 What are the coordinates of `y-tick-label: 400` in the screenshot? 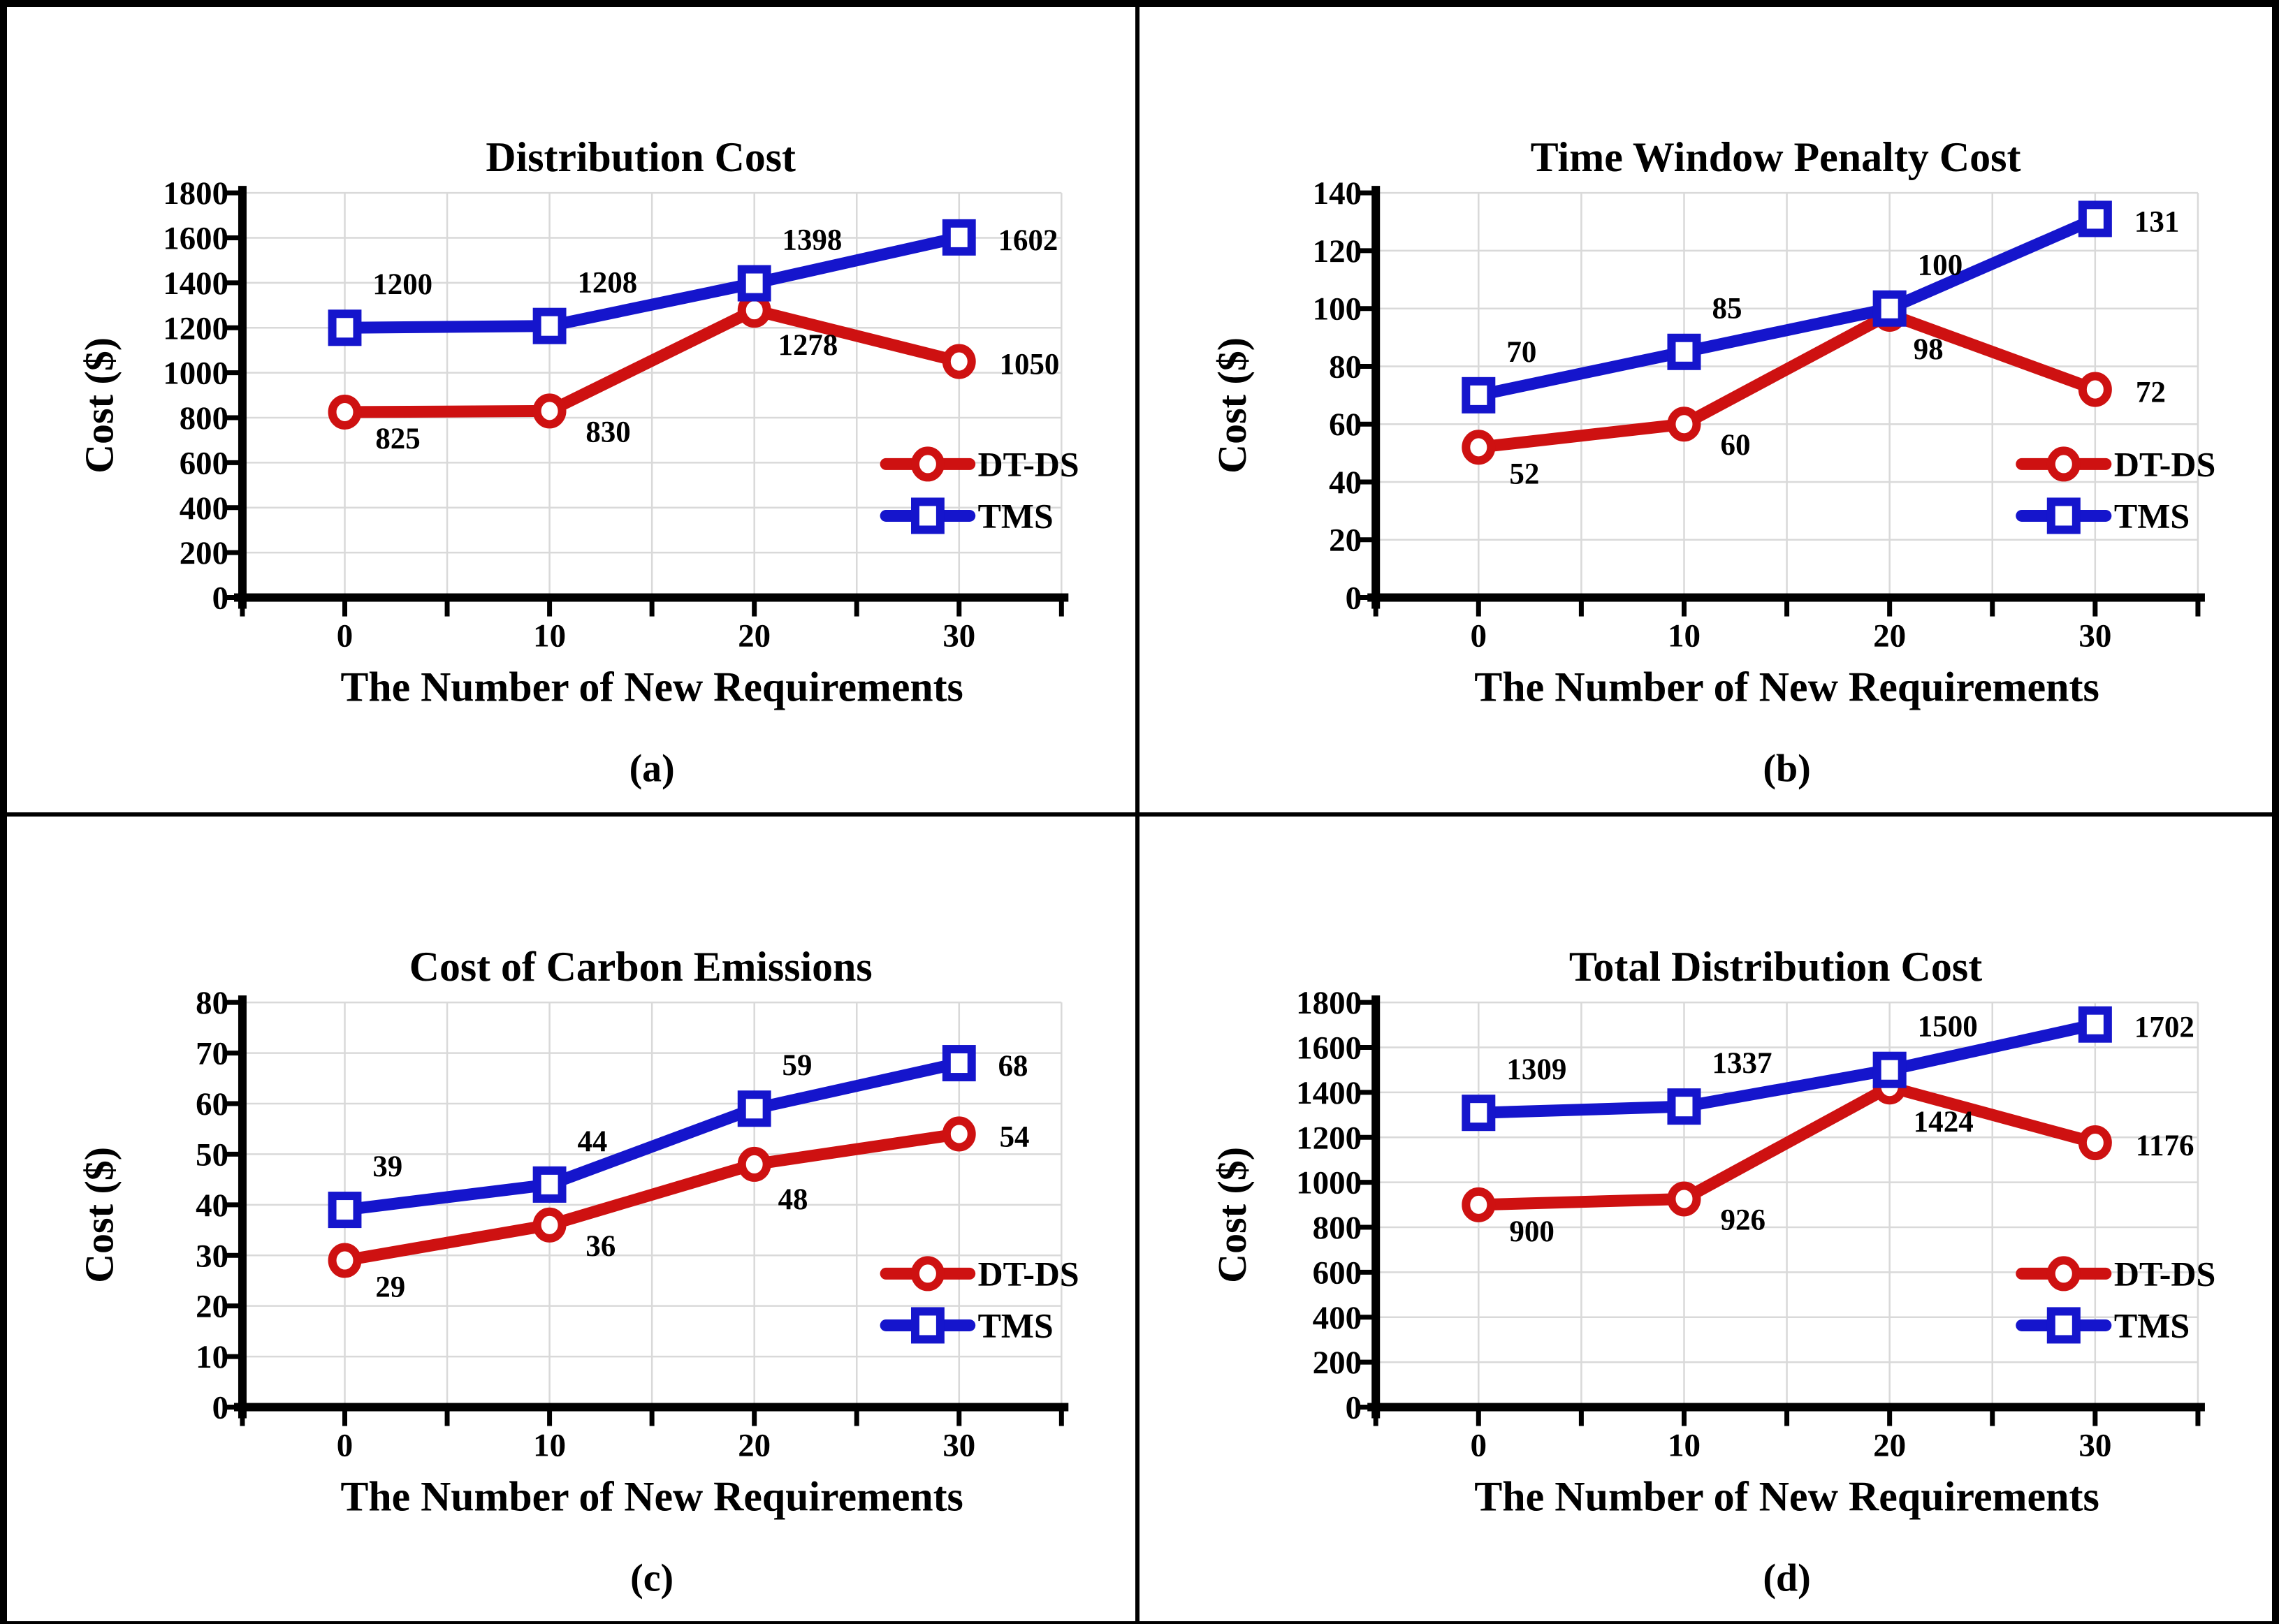 It's located at (1337, 1317).